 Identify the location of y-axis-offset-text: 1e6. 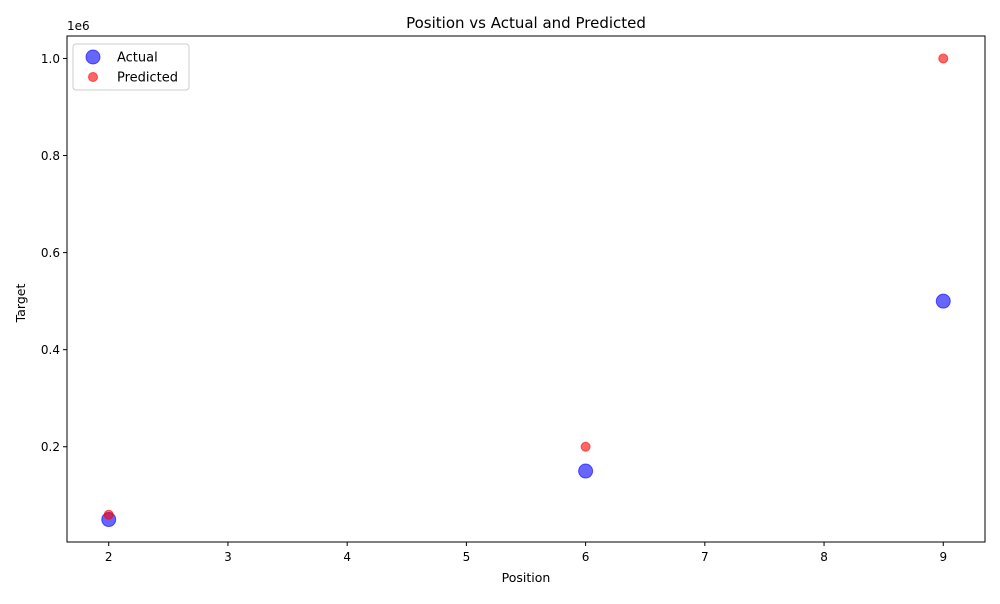
(78, 26).